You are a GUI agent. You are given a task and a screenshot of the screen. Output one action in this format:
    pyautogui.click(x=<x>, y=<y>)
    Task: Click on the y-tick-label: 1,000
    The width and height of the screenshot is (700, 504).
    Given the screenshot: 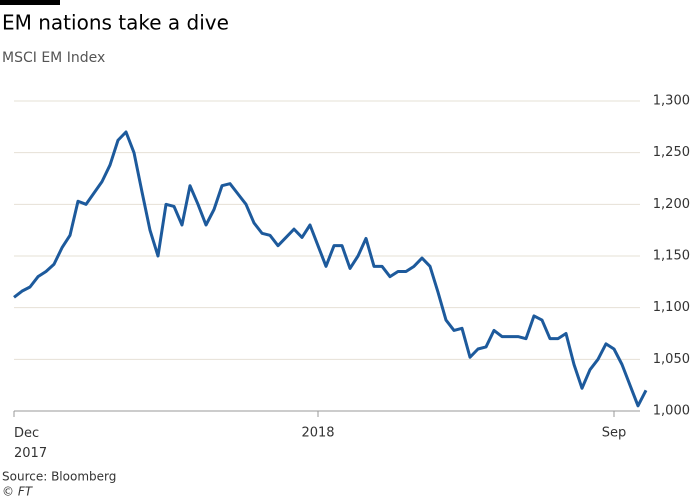 What is the action you would take?
    pyautogui.click(x=671, y=411)
    